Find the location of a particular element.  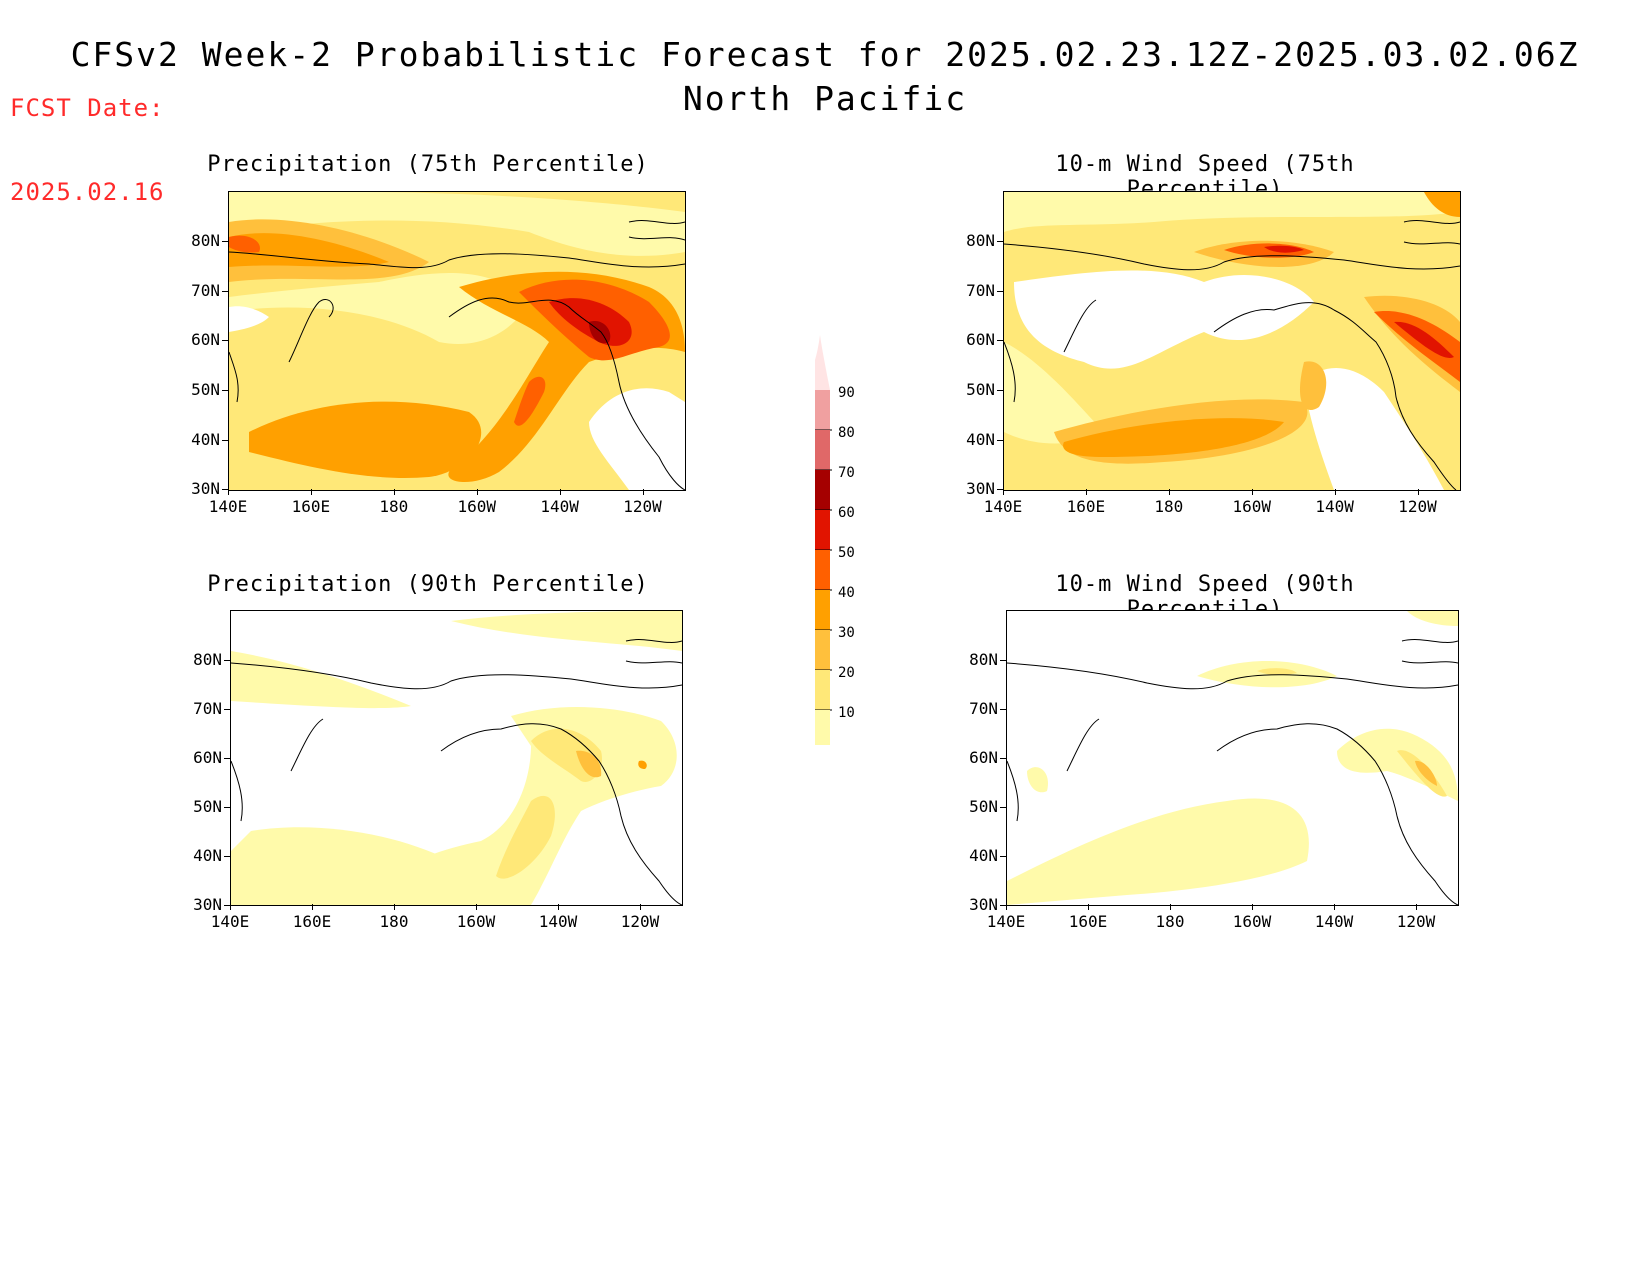

legend-label: 90 is located at coordinates (846, 393).